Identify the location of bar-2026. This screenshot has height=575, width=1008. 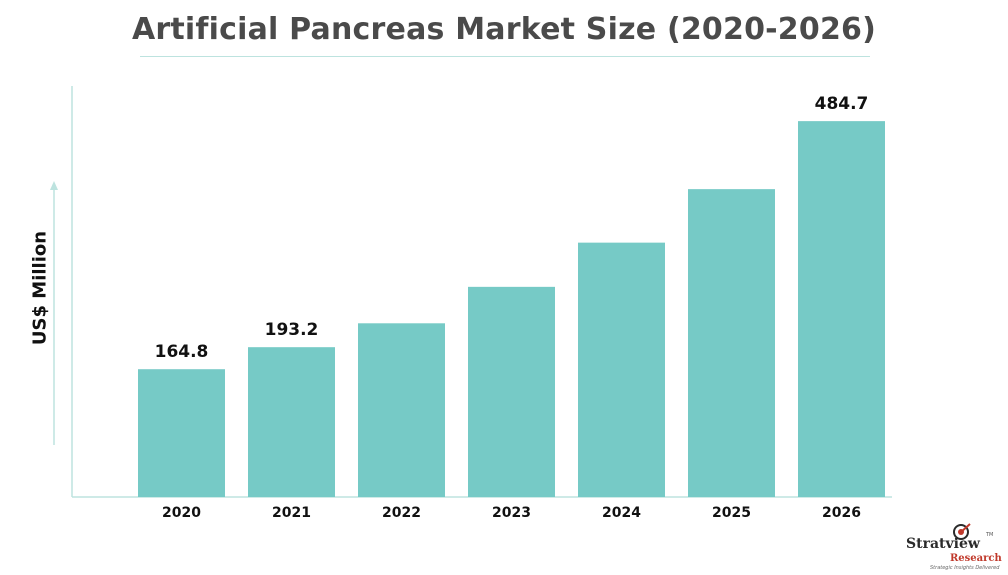
(841, 309).